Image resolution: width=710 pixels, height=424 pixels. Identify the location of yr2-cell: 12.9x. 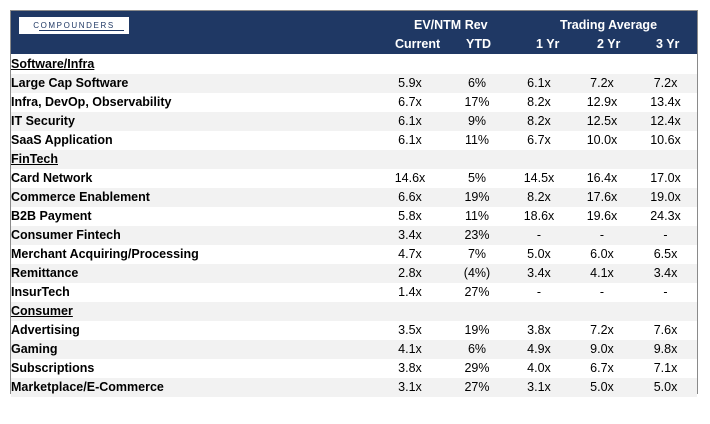
(602, 102).